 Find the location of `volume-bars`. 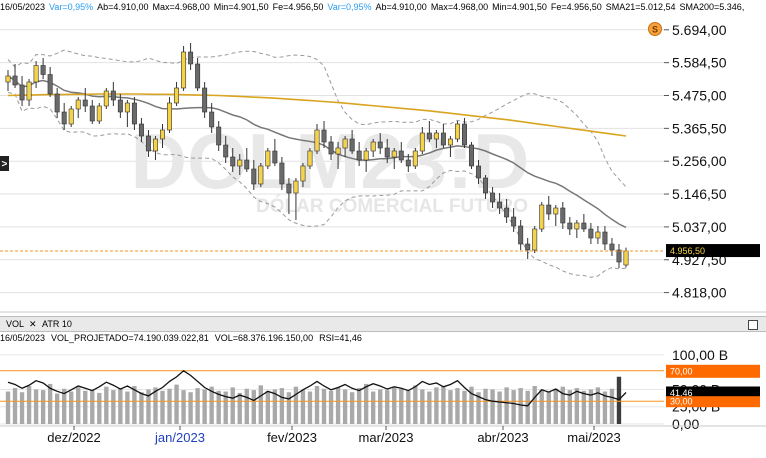

volume-bars is located at coordinates (313, 400).